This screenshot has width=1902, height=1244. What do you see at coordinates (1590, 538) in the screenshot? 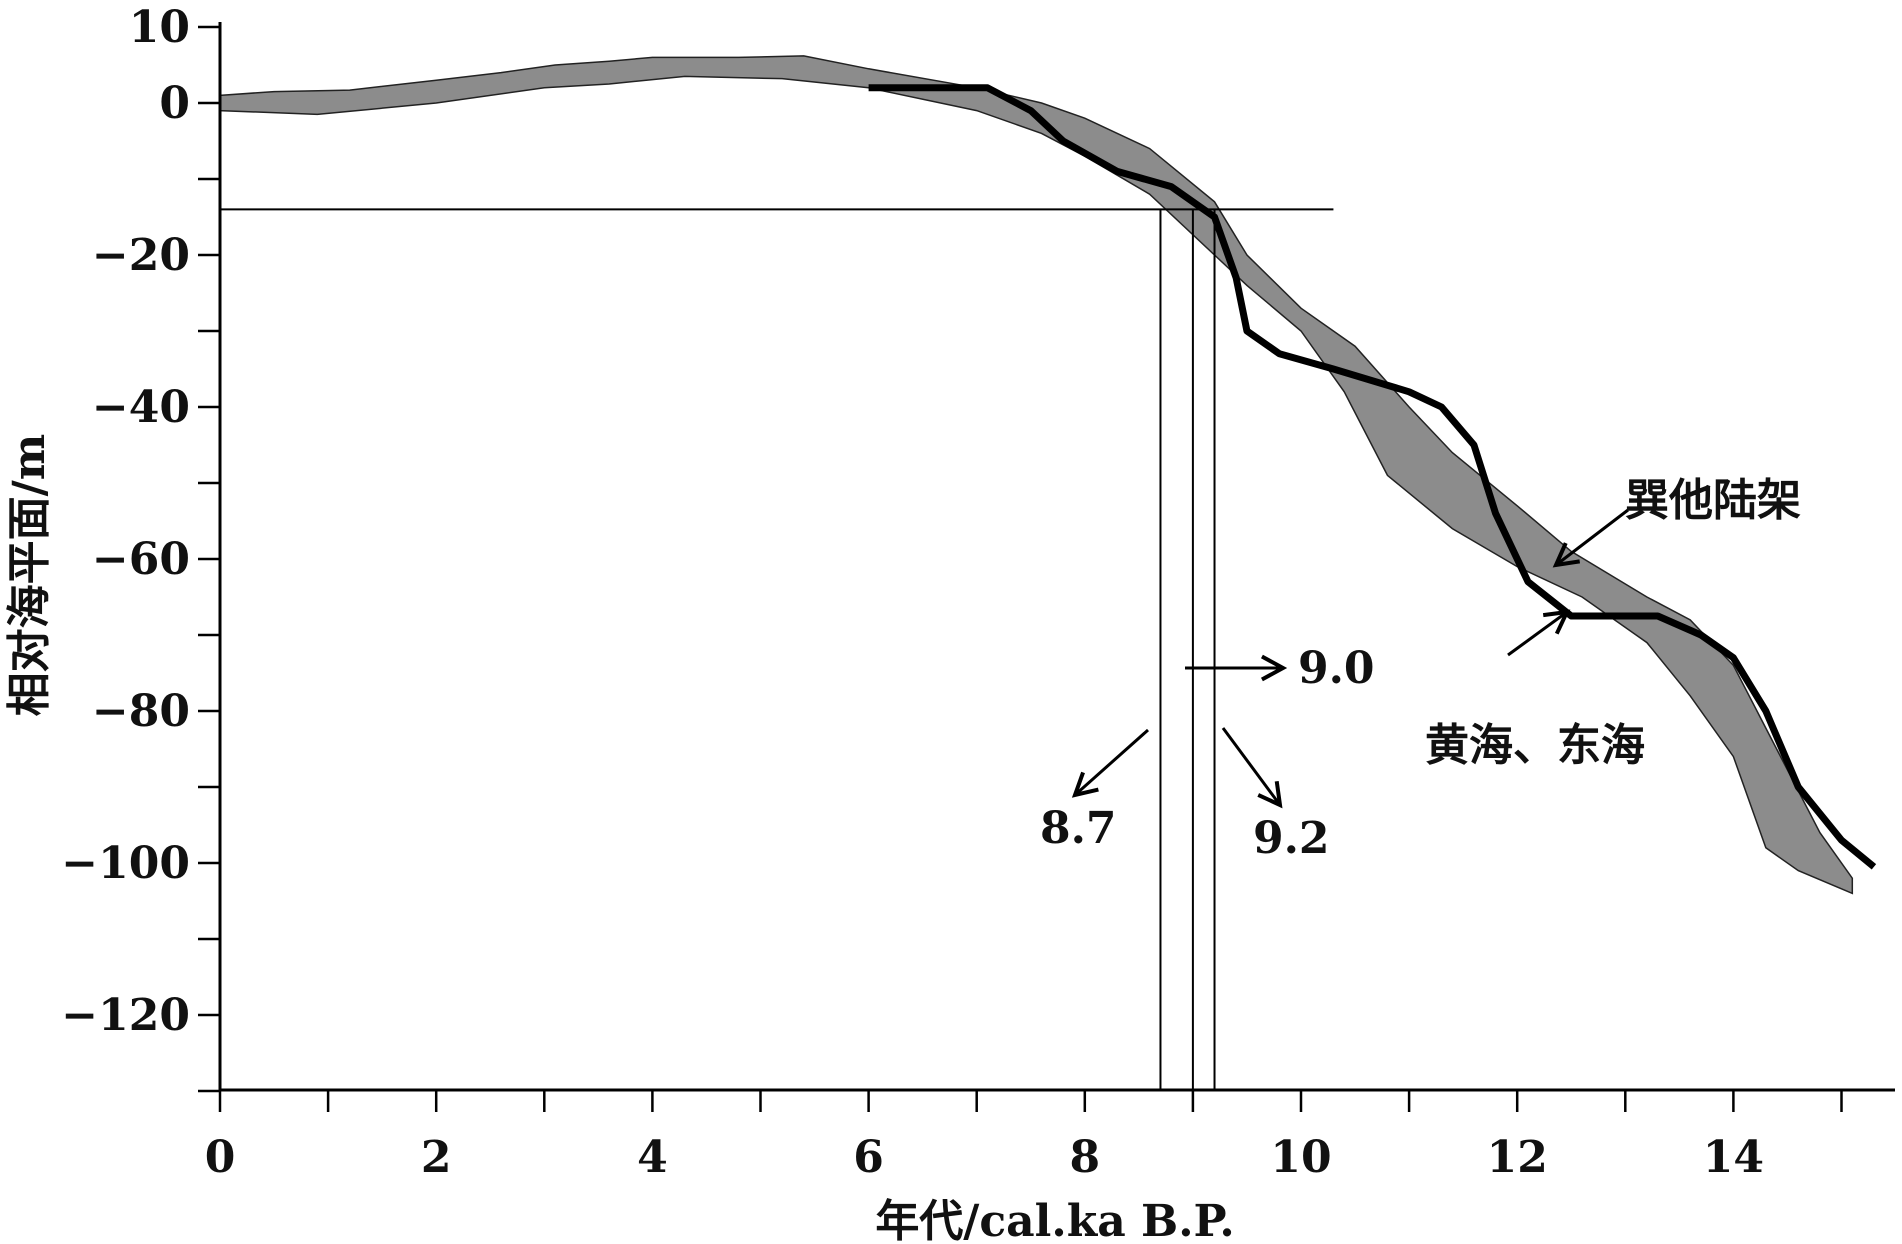
I see `arrow-sunda-shelf` at bounding box center [1590, 538].